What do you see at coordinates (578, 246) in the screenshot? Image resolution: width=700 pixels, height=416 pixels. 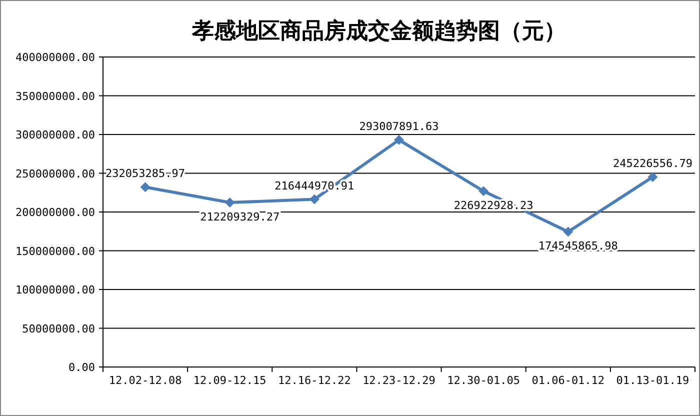 I see `data-label: 174545865.98` at bounding box center [578, 246].